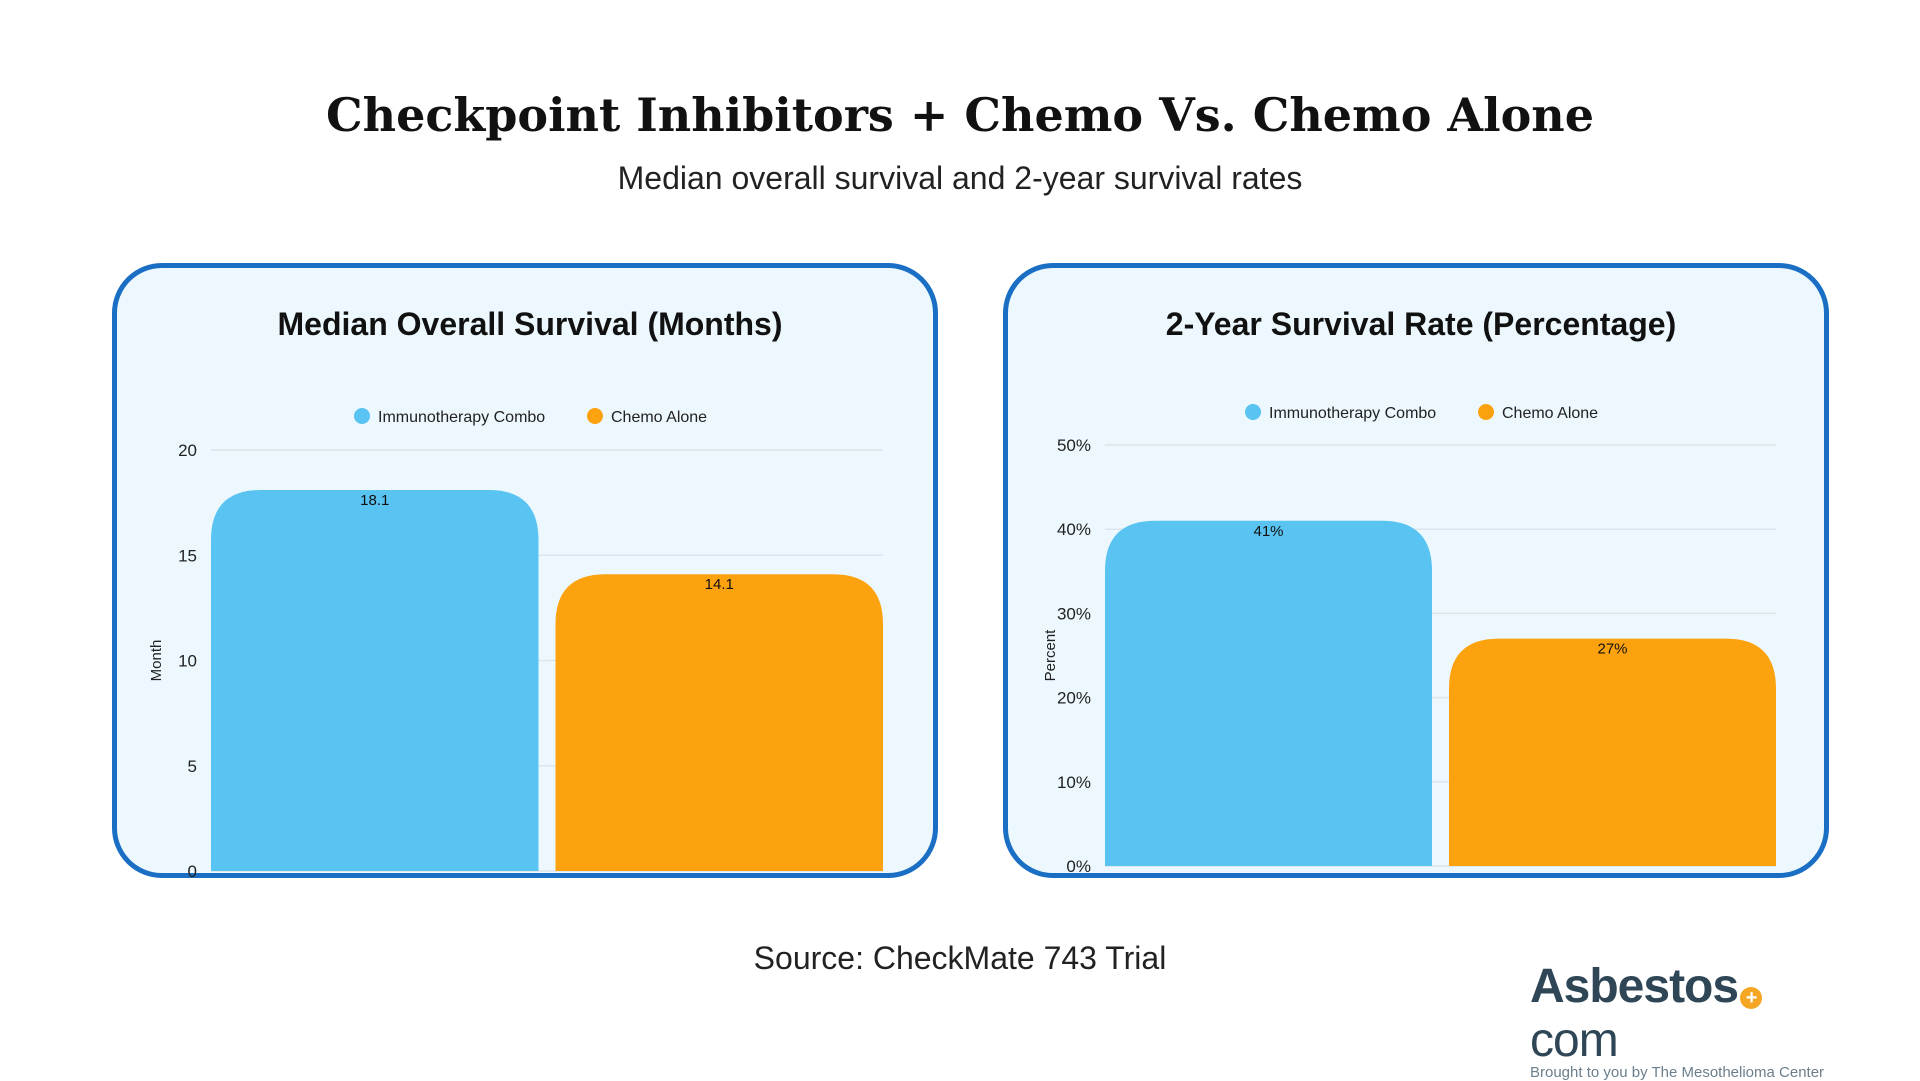 This screenshot has width=1920, height=1081. What do you see at coordinates (187, 555) in the screenshot?
I see `y-tick-label: 15` at bounding box center [187, 555].